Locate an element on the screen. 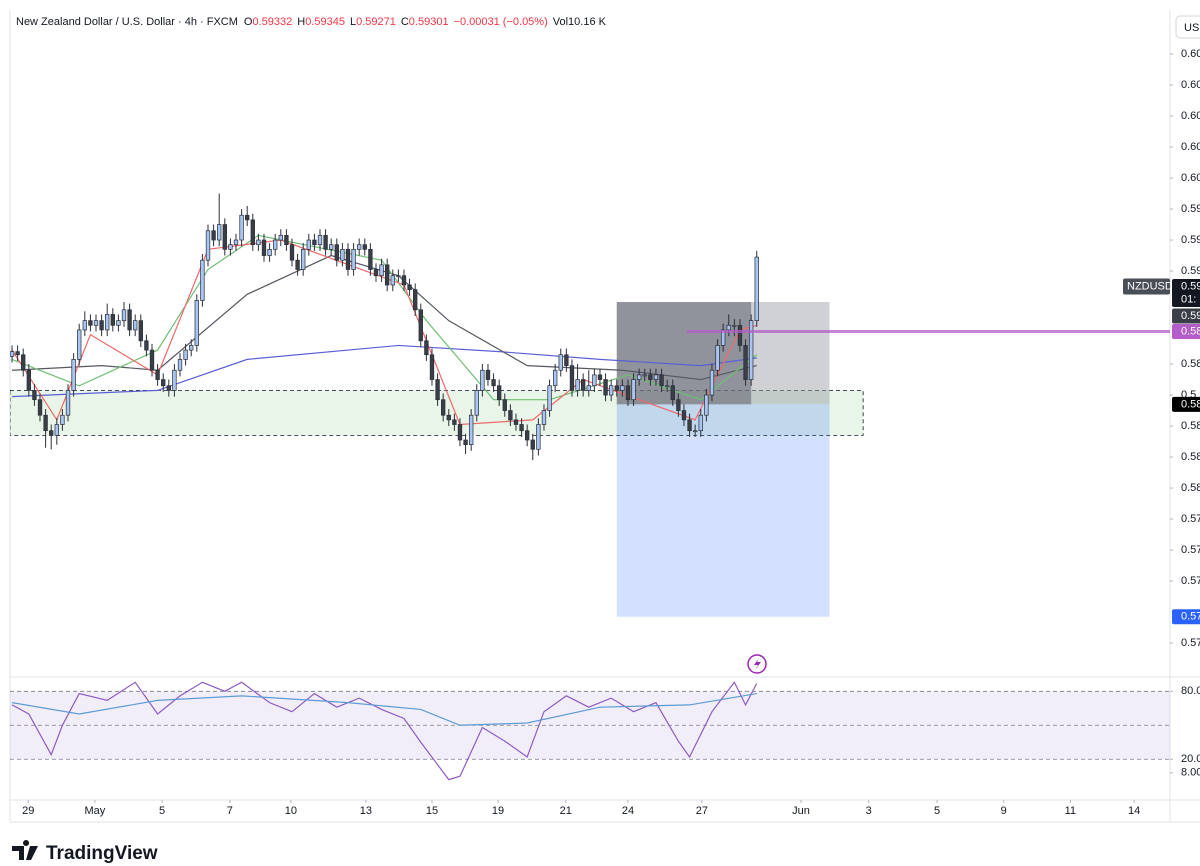  x-tick-label: 24 is located at coordinates (628, 811).